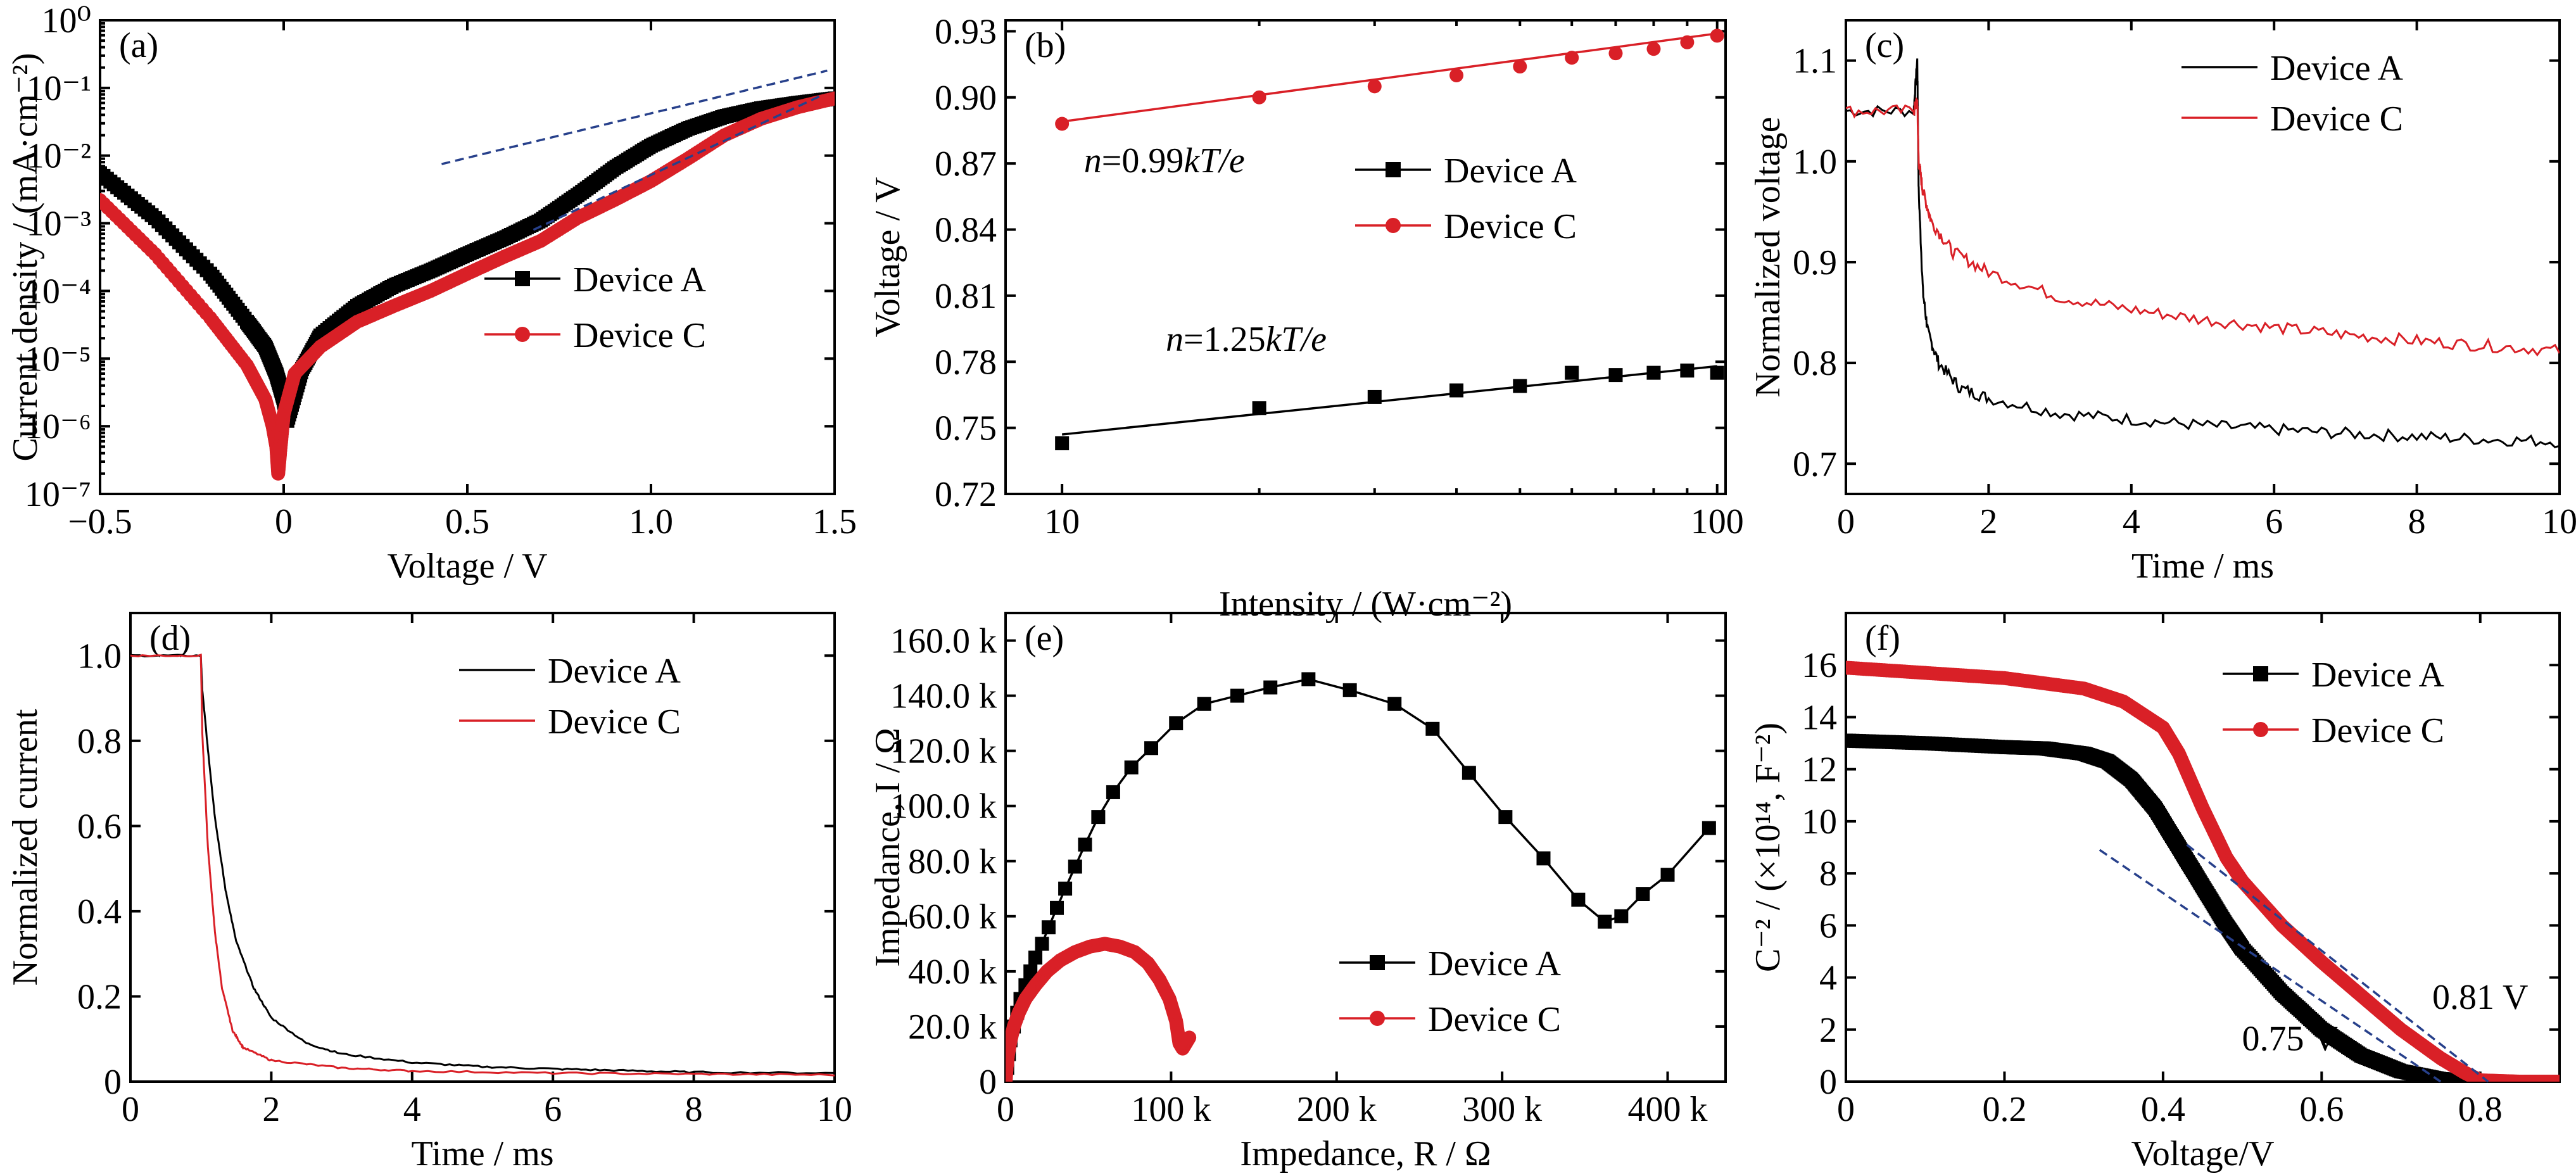  Describe the element at coordinates (1365, 1153) in the screenshot. I see `x-axis-label: Impedance, R / Ω` at that location.